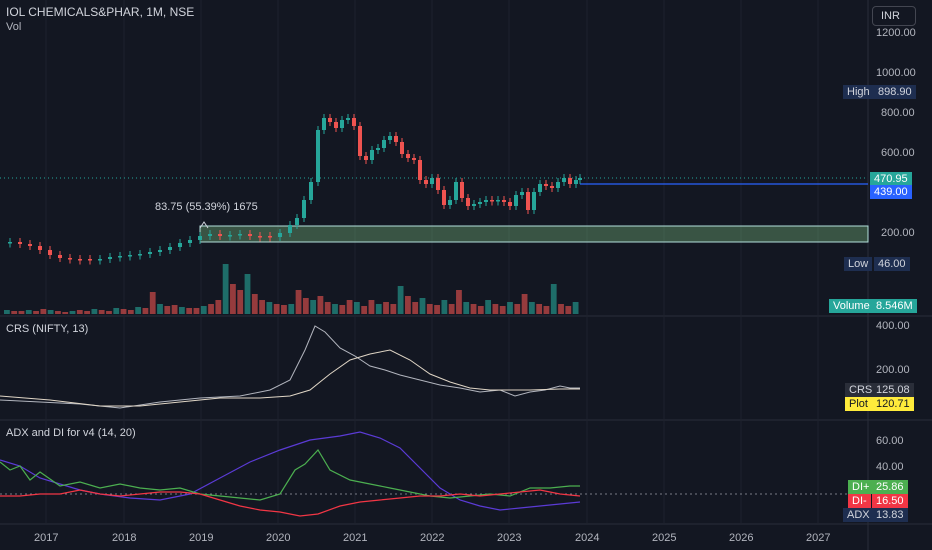  What do you see at coordinates (818, 538) in the screenshot?
I see `time-tick: 2027` at bounding box center [818, 538].